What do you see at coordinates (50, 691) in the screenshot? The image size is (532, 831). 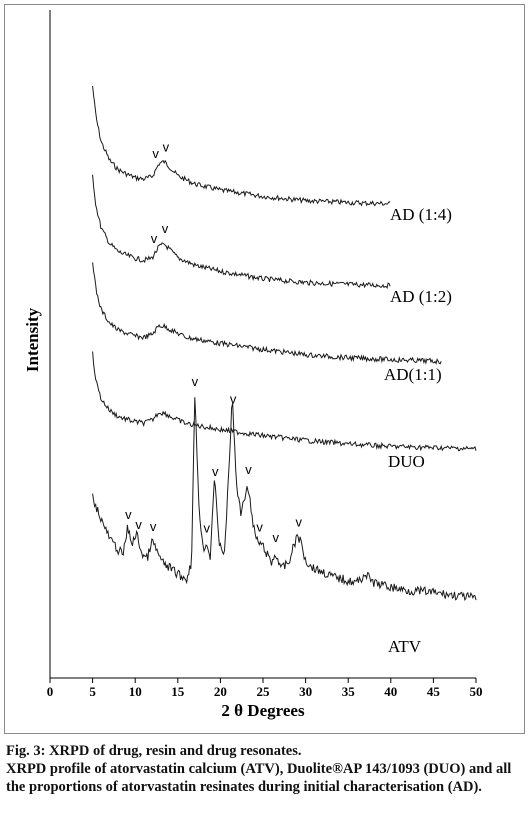 I see `x-tick-label: 0` at bounding box center [50, 691].